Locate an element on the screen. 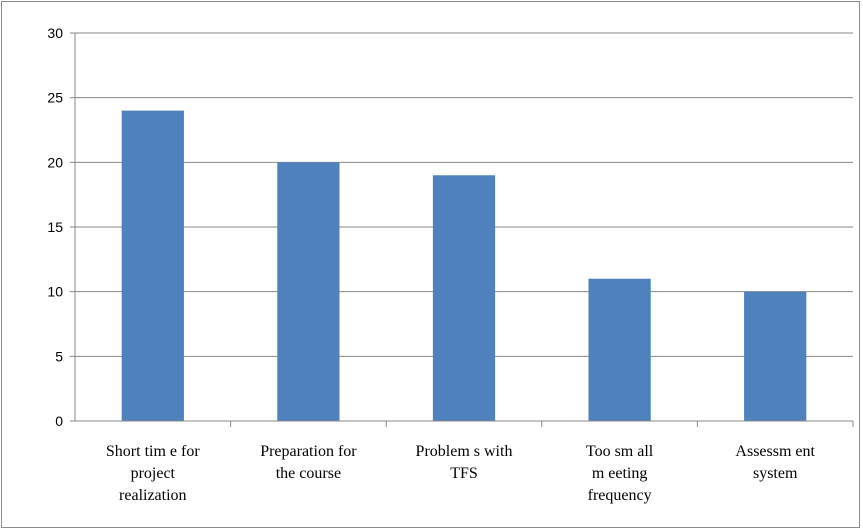 The height and width of the screenshot is (531, 863). category-label-line: realization is located at coordinates (153, 495).